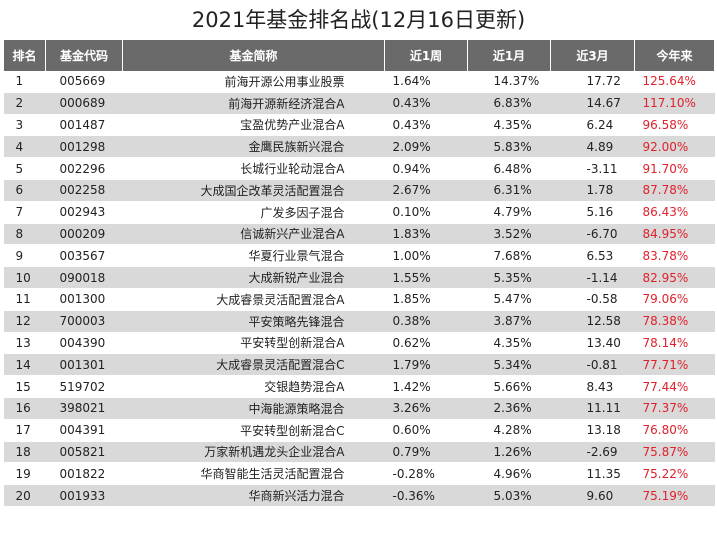 This screenshot has height=536, width=717. What do you see at coordinates (509, 190) in the screenshot?
I see `month-return-cell: 6.31%` at bounding box center [509, 190].